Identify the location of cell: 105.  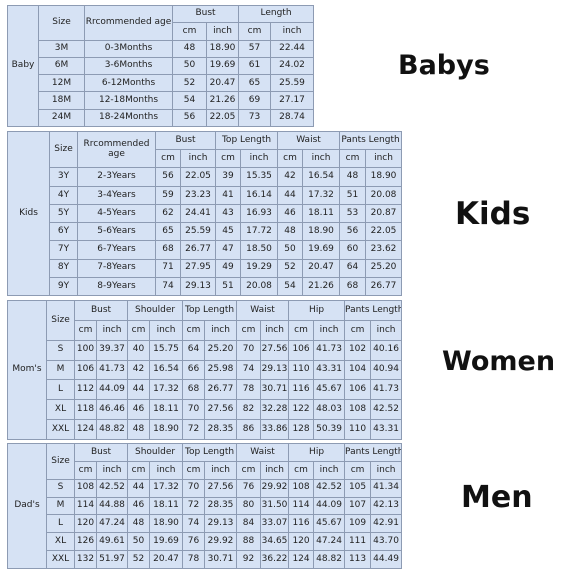
(358, 488).